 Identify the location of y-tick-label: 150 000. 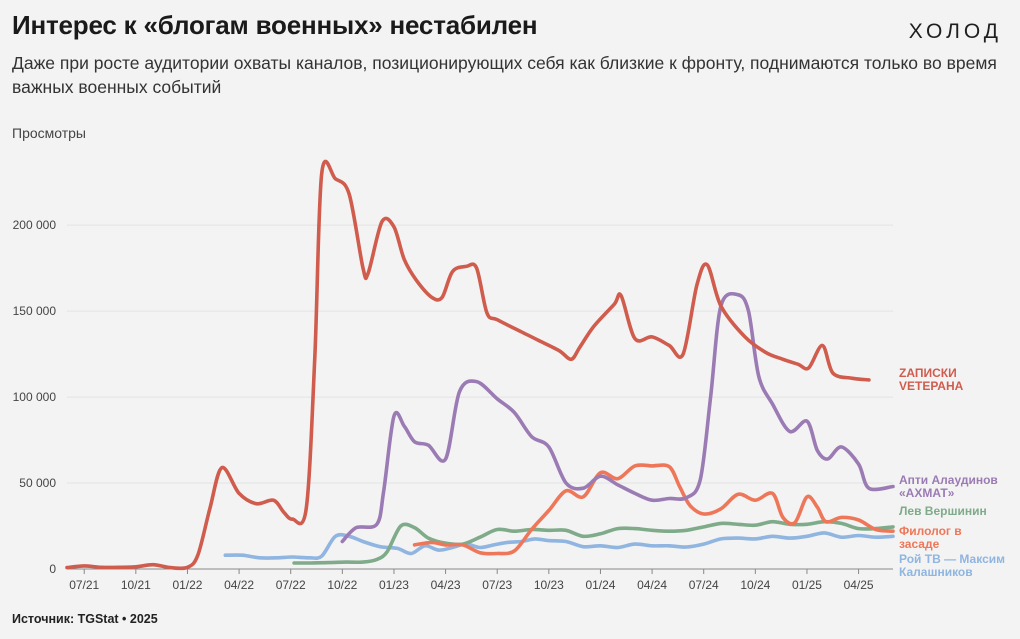
(35, 311).